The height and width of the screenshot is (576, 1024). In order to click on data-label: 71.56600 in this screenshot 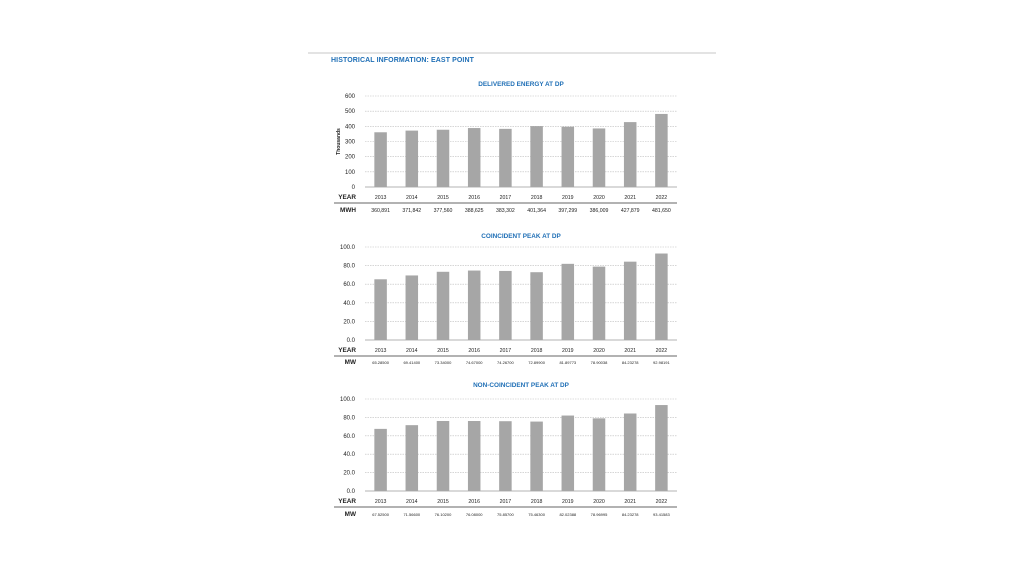, I will do `click(411, 514)`.